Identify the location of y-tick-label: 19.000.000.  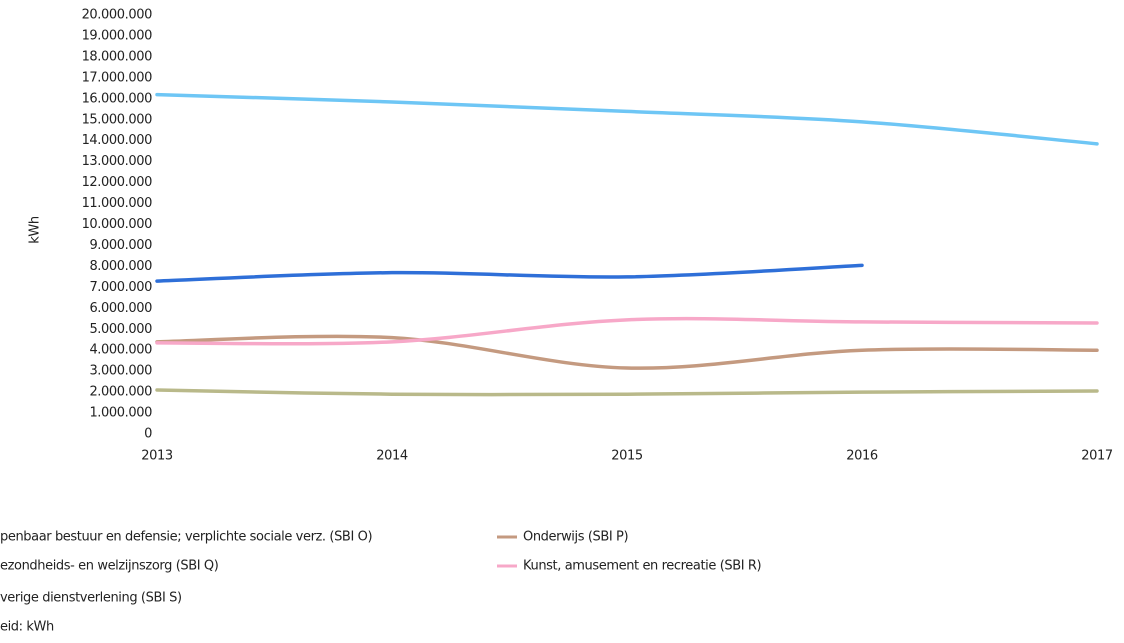
(117, 35).